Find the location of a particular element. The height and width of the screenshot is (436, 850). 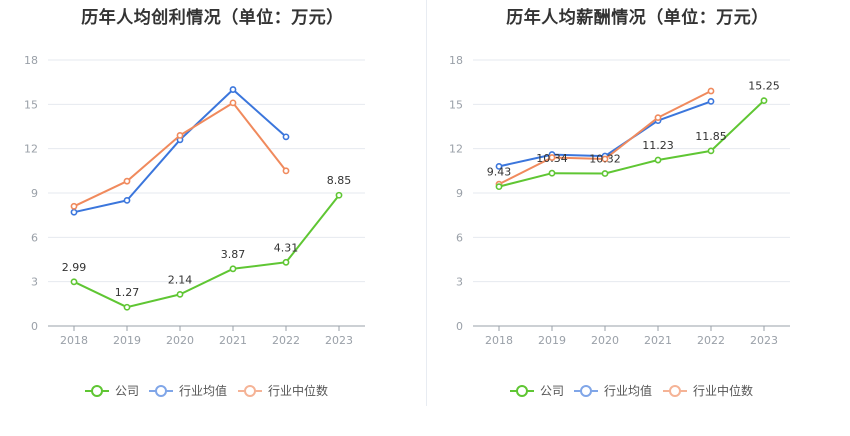

data-label: 11.23 is located at coordinates (658, 145).